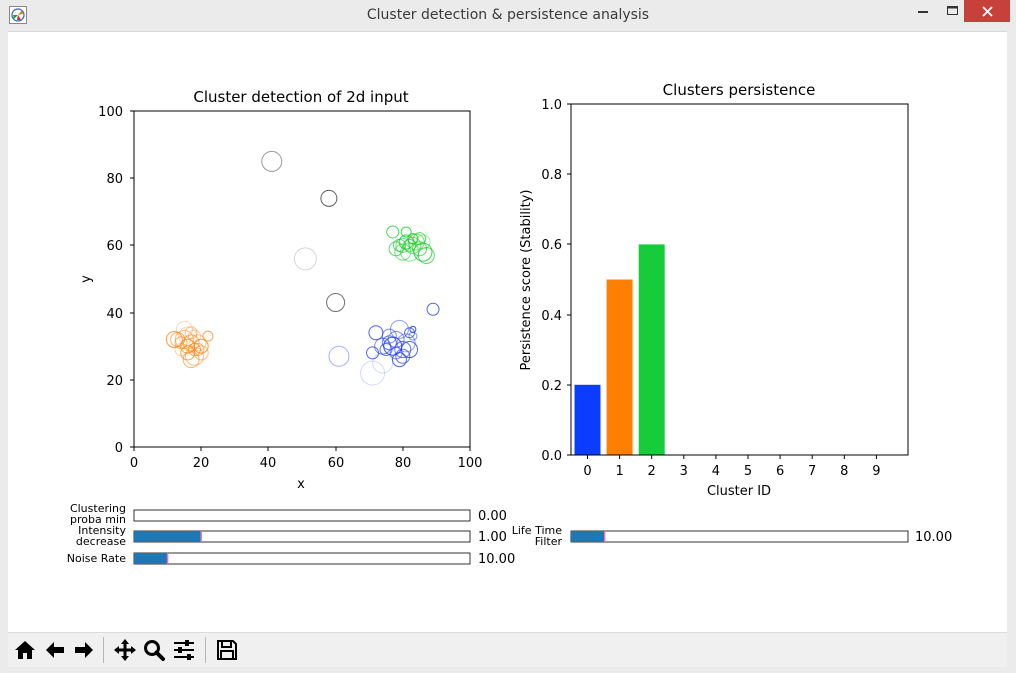 This screenshot has width=1016, height=673. Describe the element at coordinates (716, 471) in the screenshot. I see `bar-xtick-label: 4` at that location.